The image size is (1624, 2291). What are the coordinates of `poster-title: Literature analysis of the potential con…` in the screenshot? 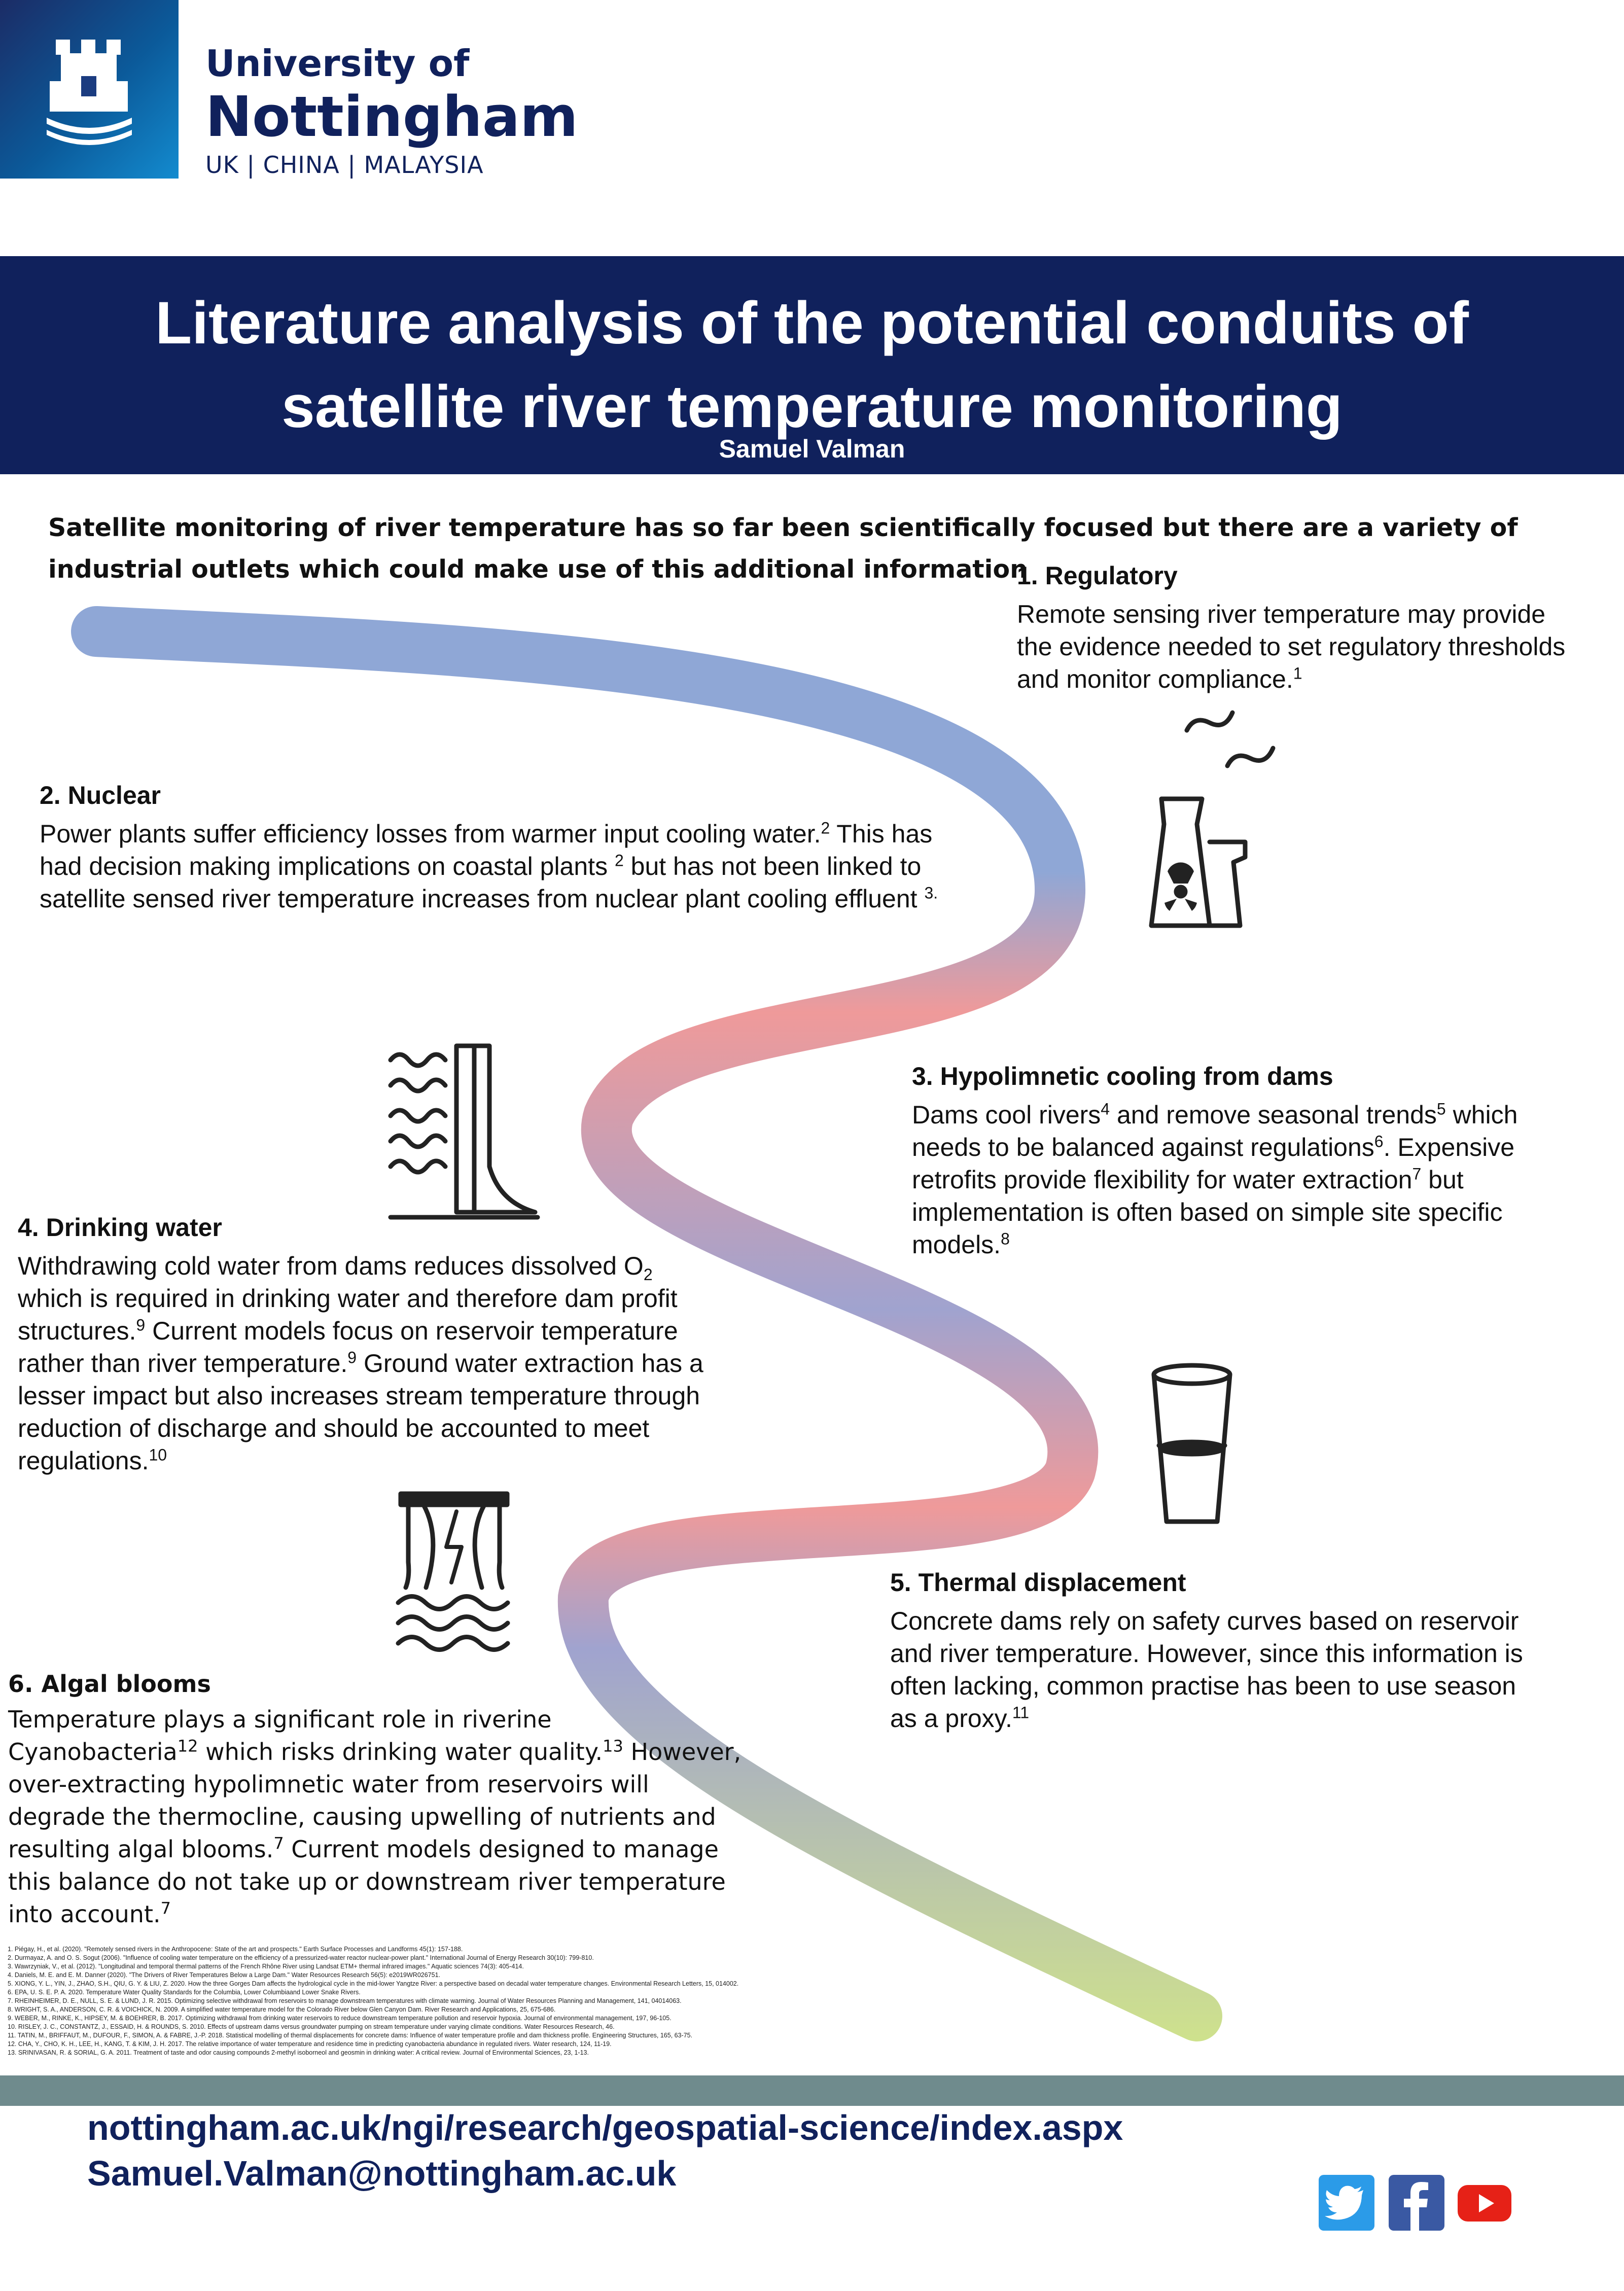 It's located at (812, 365).